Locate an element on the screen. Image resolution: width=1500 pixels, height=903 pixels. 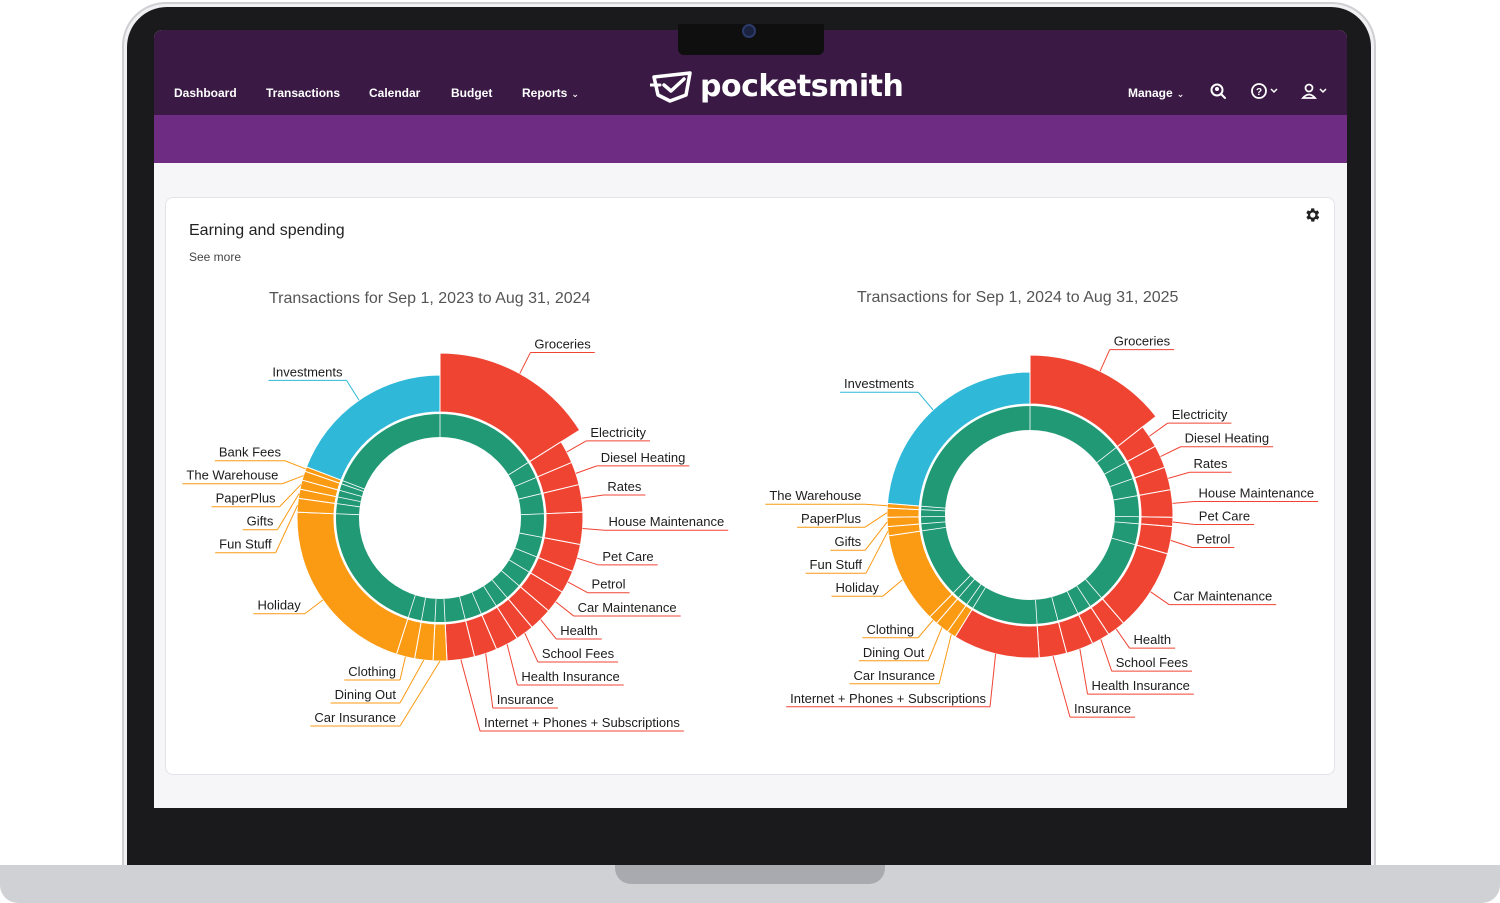
slice-label-gifts: Gifts is located at coordinates (260, 521).